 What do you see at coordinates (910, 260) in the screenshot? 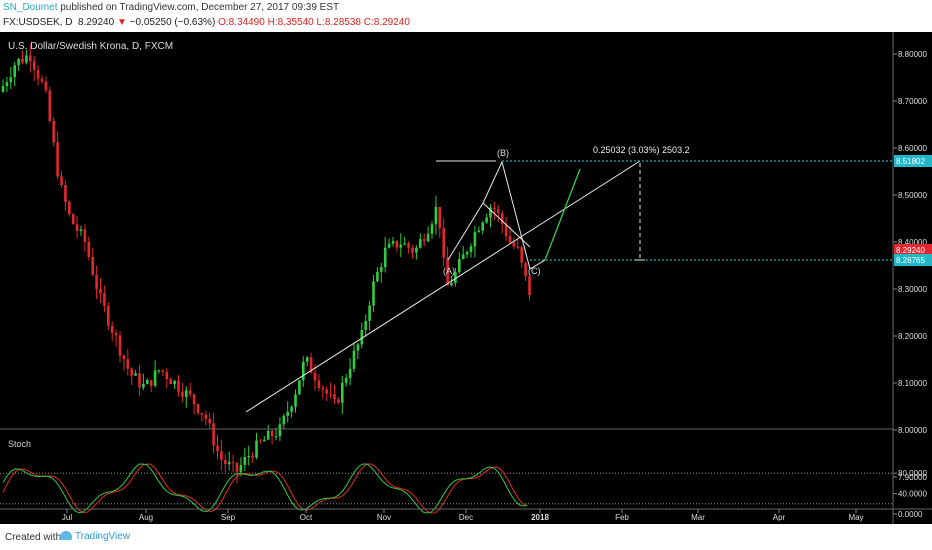
I see `price-tag-label: 8.26765` at bounding box center [910, 260].